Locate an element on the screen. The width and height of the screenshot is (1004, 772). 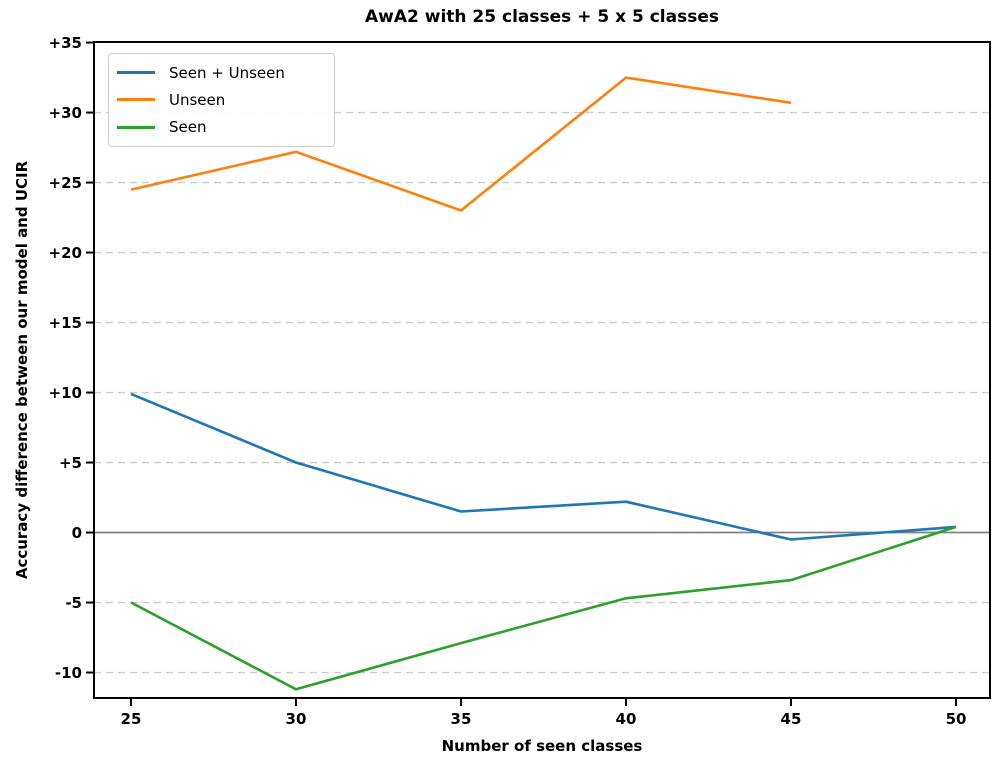
y-tick-label: +20 is located at coordinates (65, 253).